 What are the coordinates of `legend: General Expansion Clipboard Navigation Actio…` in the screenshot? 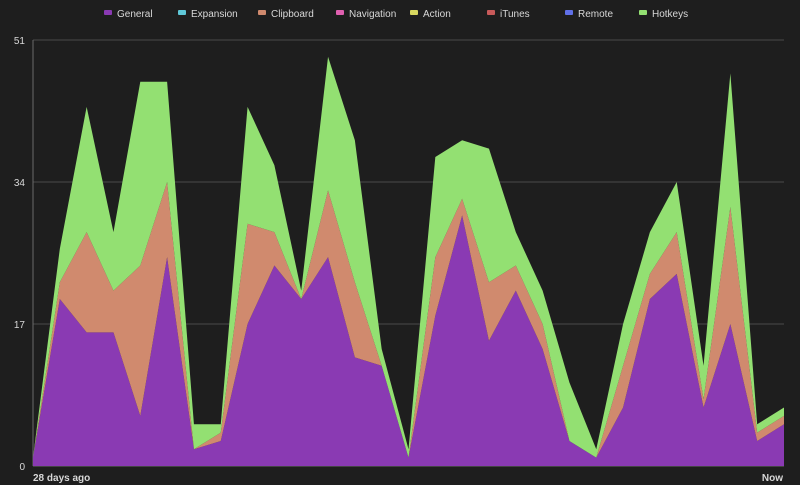 It's located at (396, 14).